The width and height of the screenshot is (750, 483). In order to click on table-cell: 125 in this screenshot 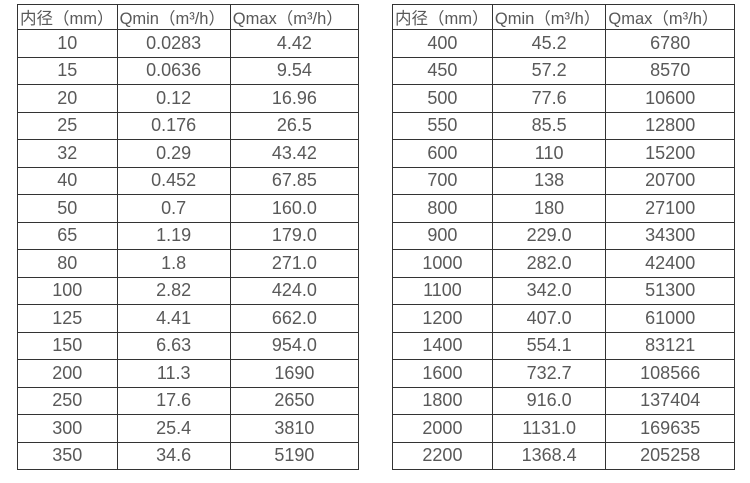, I will do `click(67, 318)`.